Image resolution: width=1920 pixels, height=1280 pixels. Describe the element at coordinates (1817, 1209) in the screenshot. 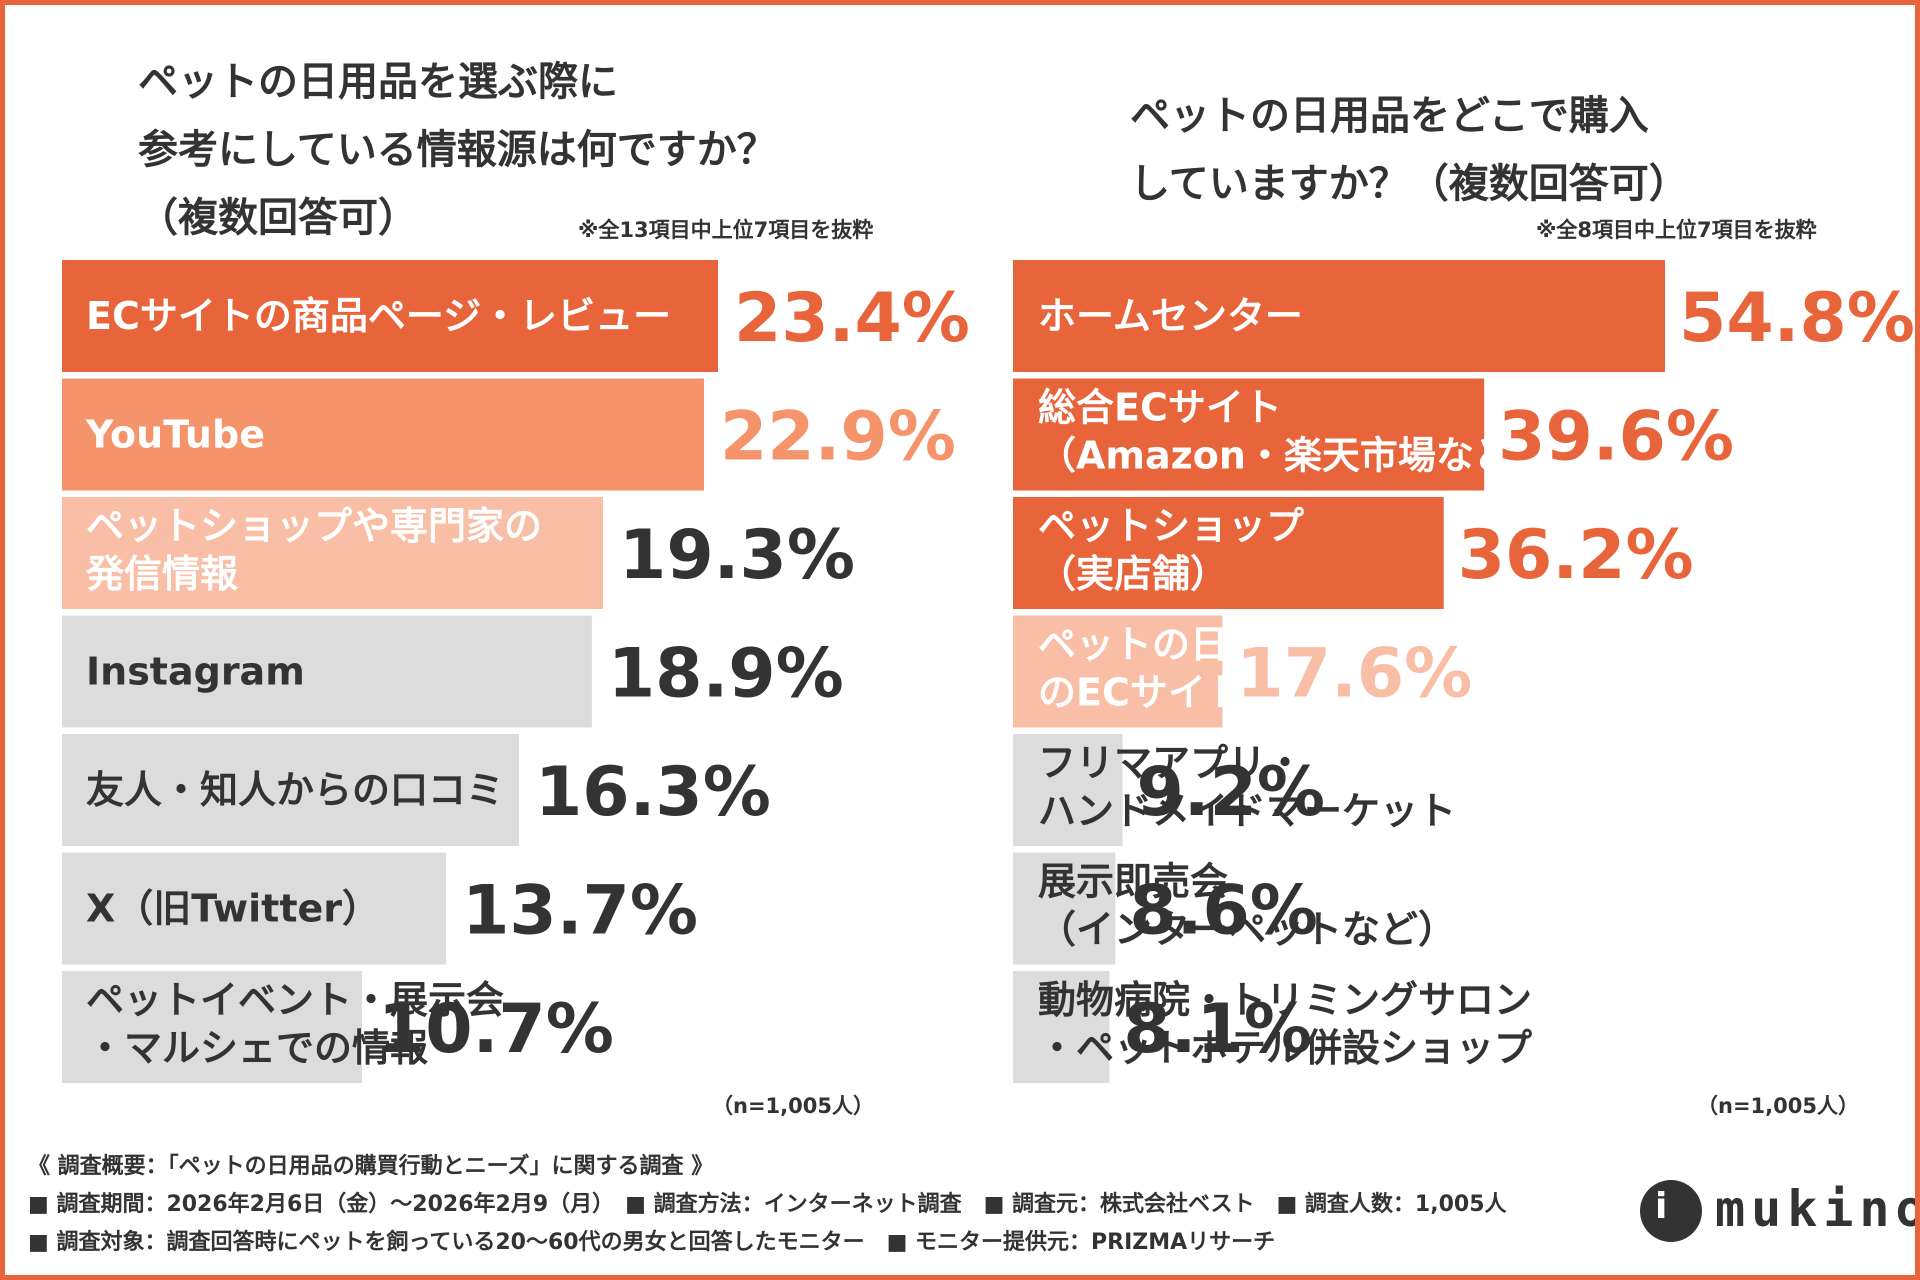

I see `logo-wordmark: mukino` at that location.